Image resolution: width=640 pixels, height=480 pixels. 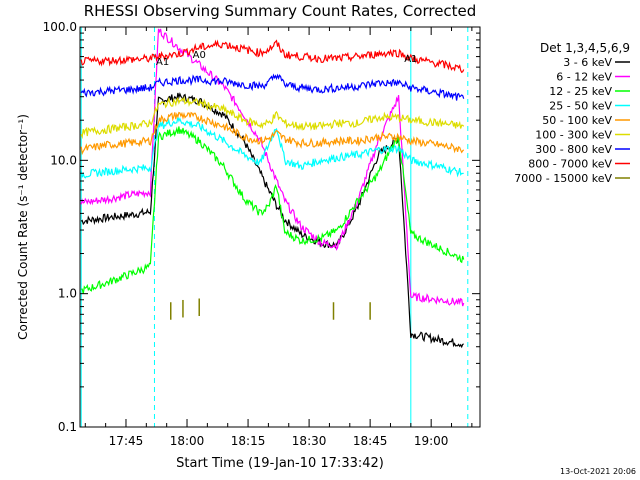 I want to click on x-tick-label: 19:00, so click(x=431, y=441).